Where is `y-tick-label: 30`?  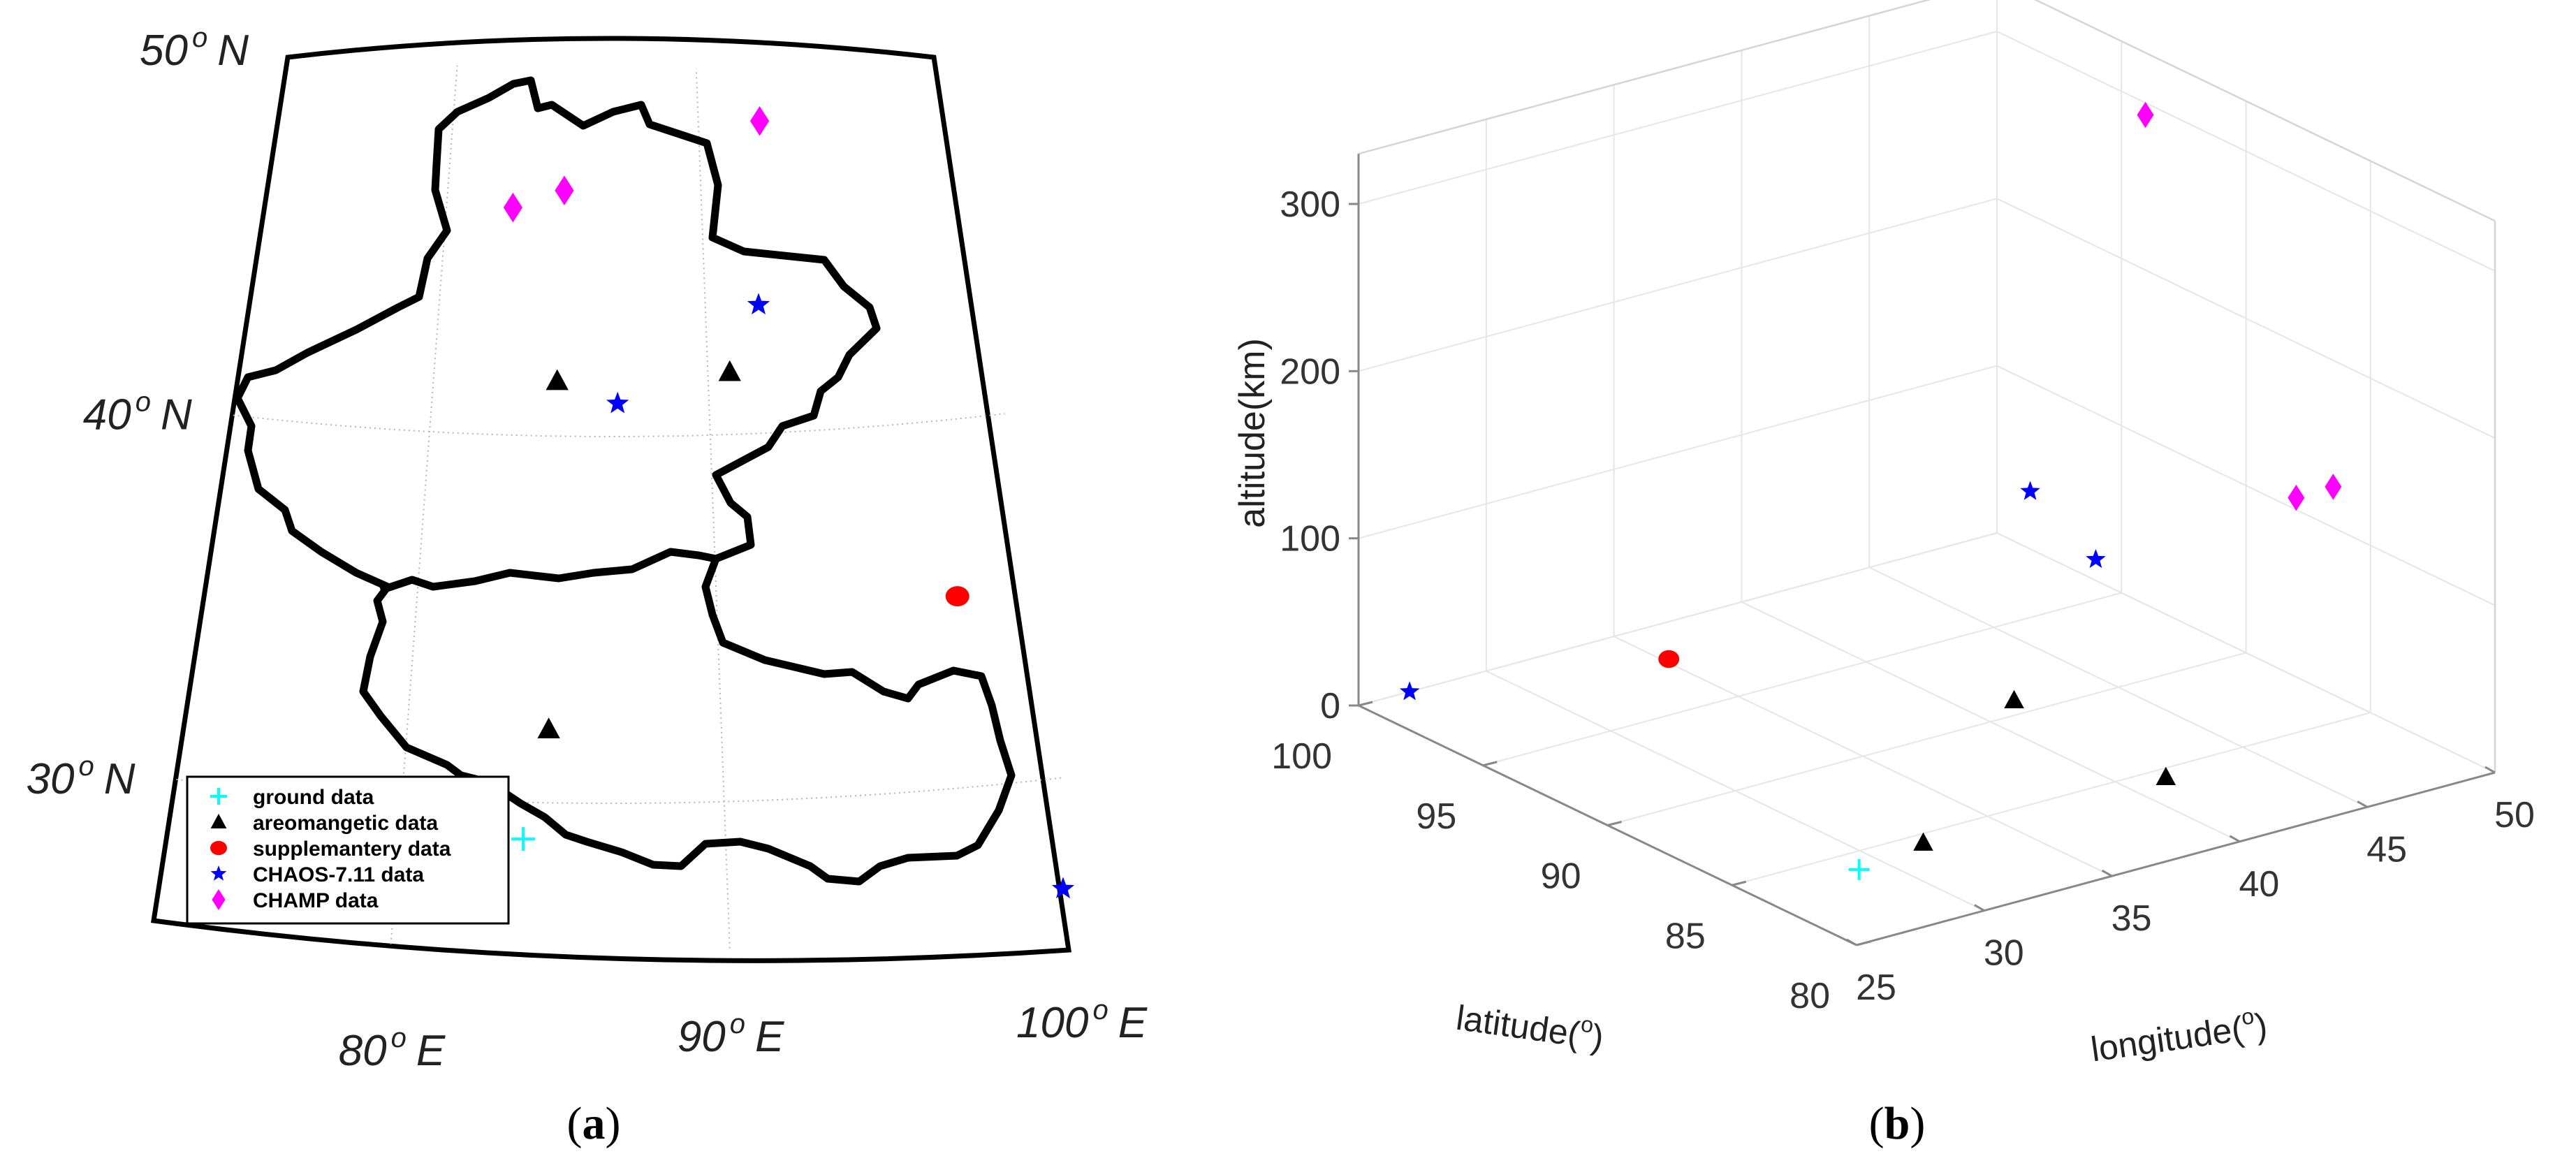 y-tick-label: 30 is located at coordinates (2004, 954).